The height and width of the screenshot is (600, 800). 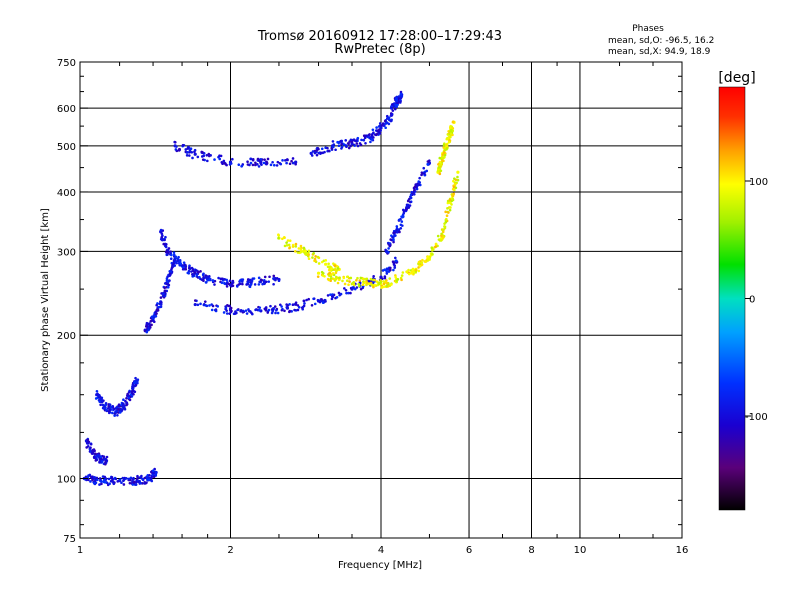 I want to click on x-axis-label: Frequency [MHz], so click(x=380, y=565).